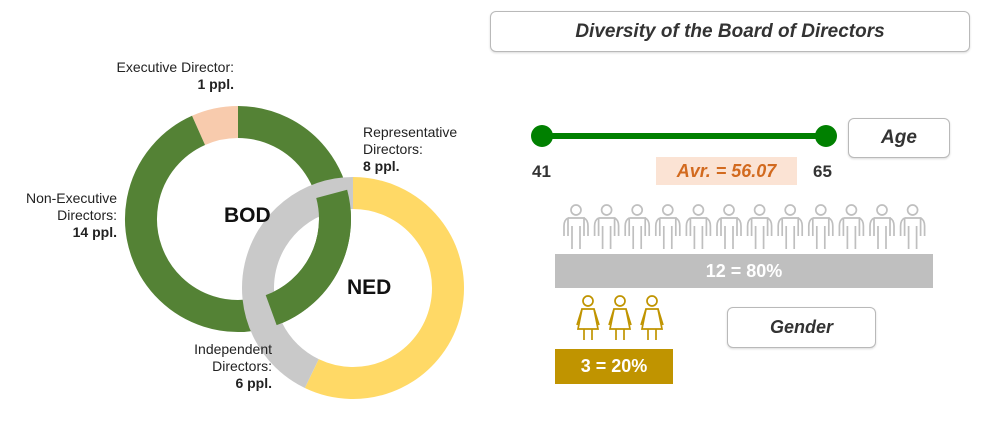 The width and height of the screenshot is (981, 443). I want to click on exec-director-label-text: Executive Director:, so click(175, 67).